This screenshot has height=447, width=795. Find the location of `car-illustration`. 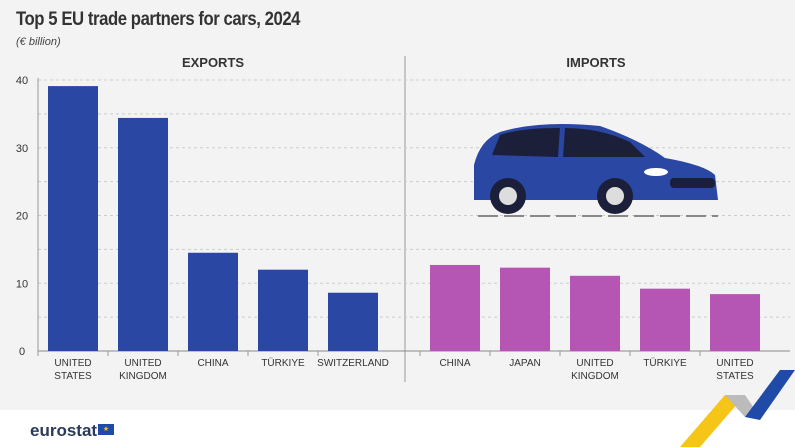

car-illustration is located at coordinates (596, 170).